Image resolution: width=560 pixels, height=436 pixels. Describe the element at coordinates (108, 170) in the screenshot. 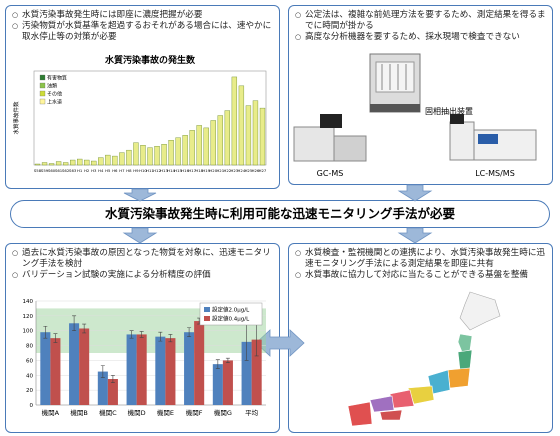

I see `x-tick-label: H5` at that location.